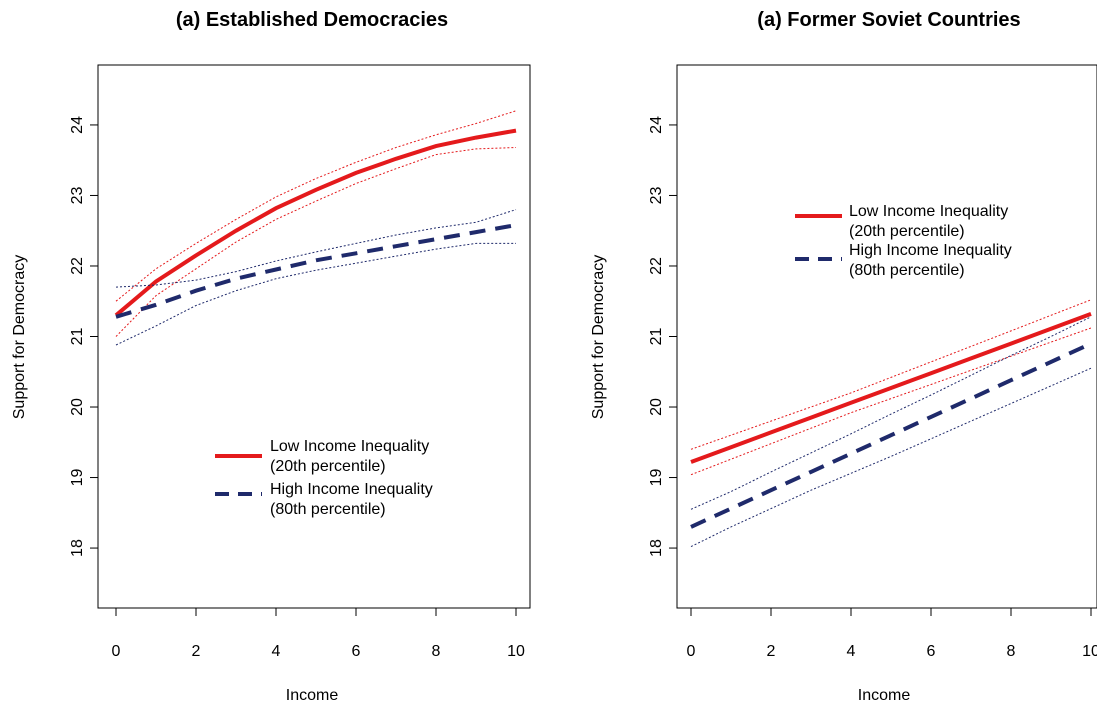 The width and height of the screenshot is (1097, 705). I want to click on chart-title: (a) Former Soviet Countries, so click(888, 20).